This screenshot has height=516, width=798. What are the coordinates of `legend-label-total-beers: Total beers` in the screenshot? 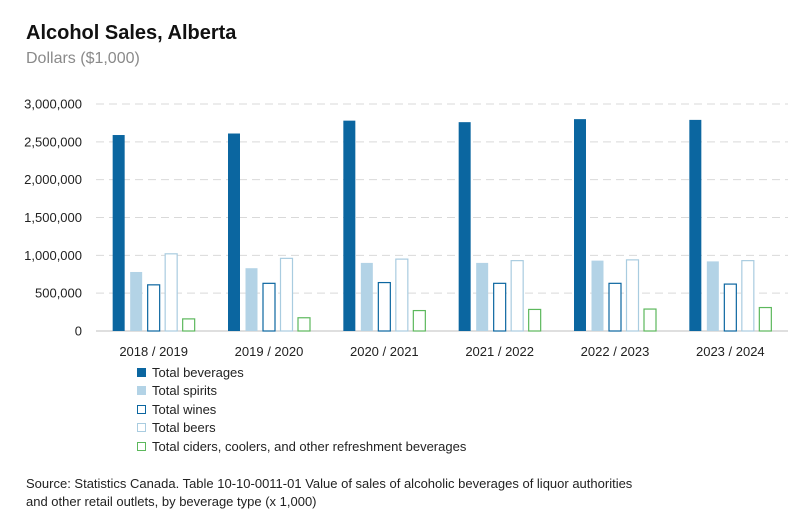 It's located at (184, 428).